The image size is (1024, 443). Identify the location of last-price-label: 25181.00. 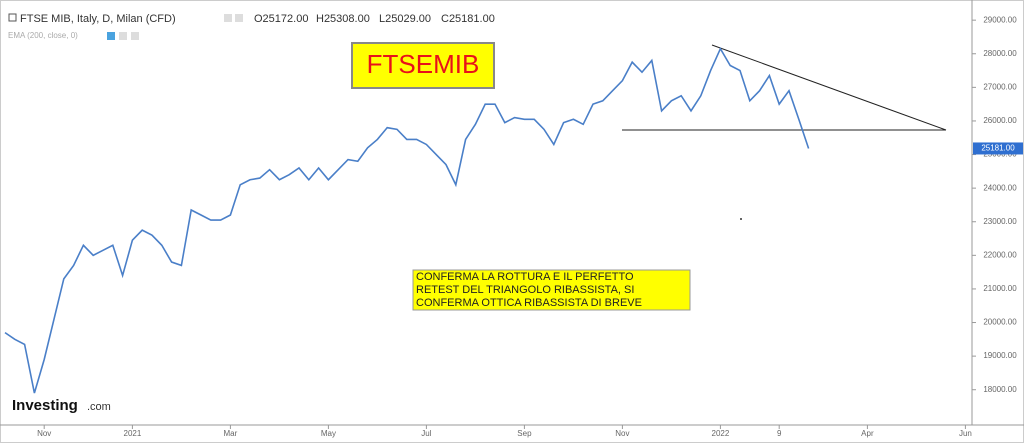
(998, 148).